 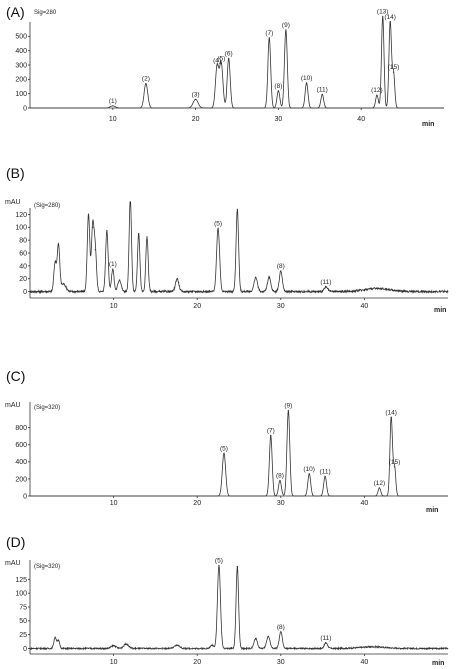 I want to click on panel-label: (C), so click(x=15, y=376).